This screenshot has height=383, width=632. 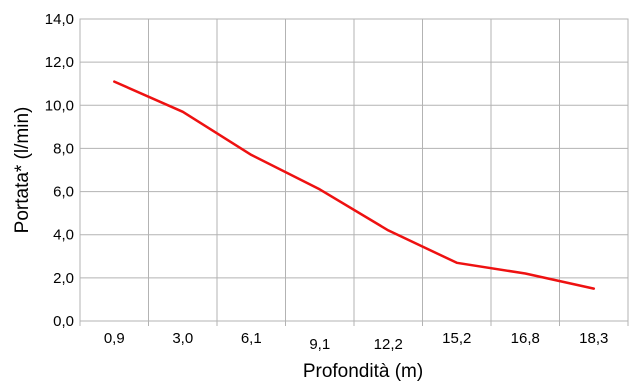 What do you see at coordinates (59, 62) in the screenshot?
I see `y-tick-label: 12,0` at bounding box center [59, 62].